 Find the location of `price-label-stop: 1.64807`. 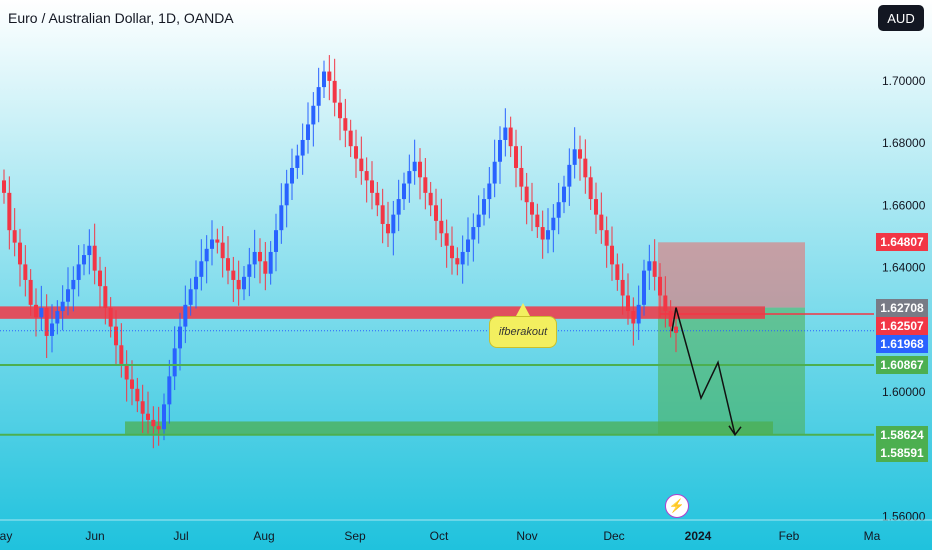

price-label-stop: 1.64807 is located at coordinates (902, 242).